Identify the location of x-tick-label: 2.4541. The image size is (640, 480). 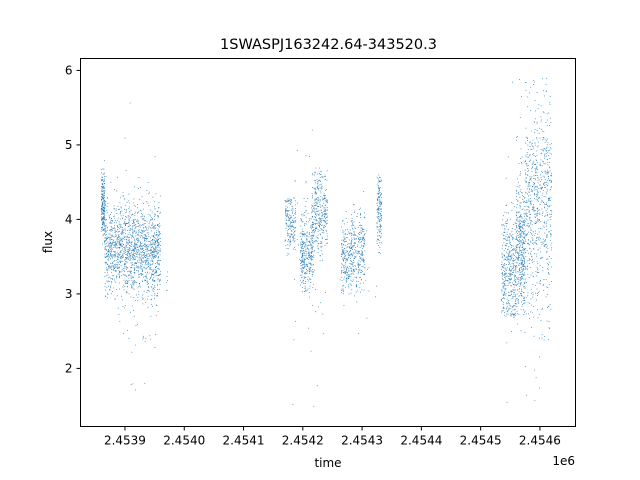
(244, 441).